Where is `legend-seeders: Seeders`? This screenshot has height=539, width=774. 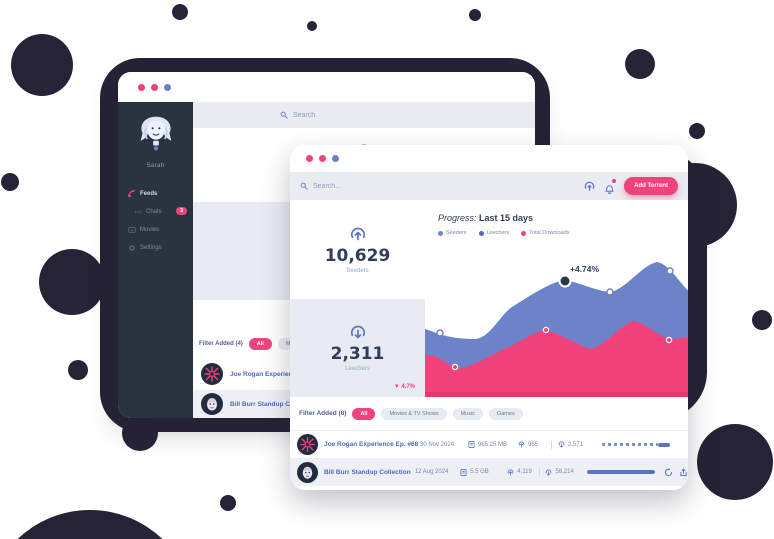
legend-seeders: Seeders is located at coordinates (452, 233).